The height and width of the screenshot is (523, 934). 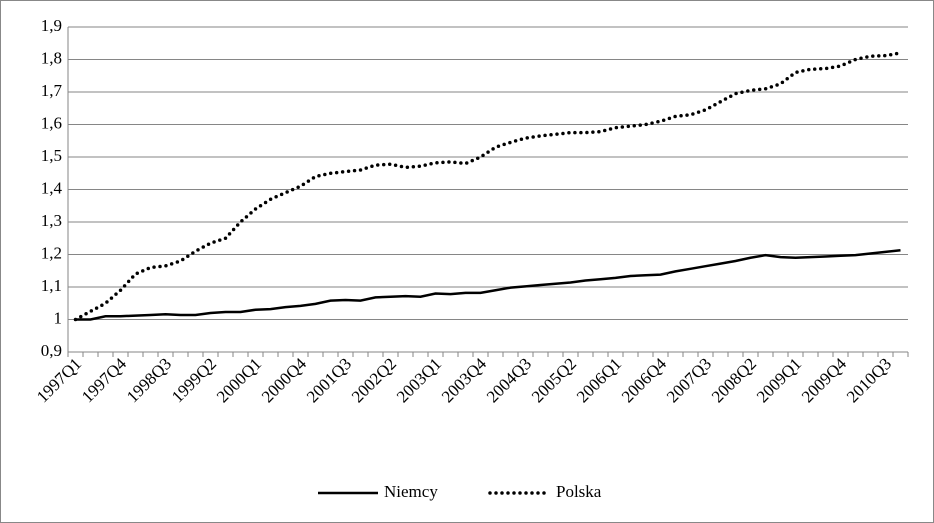 I want to click on y-tick-label: 1,9, so click(x=51, y=25).